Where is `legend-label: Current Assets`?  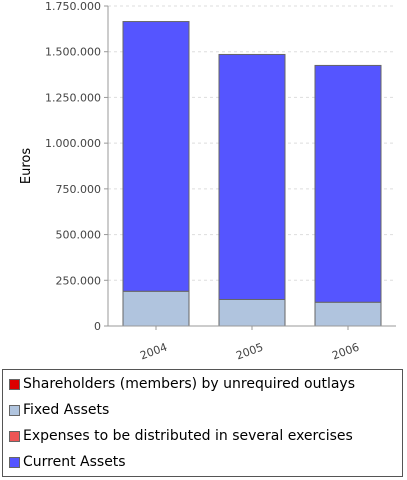
legend-label: Current Assets is located at coordinates (74, 462).